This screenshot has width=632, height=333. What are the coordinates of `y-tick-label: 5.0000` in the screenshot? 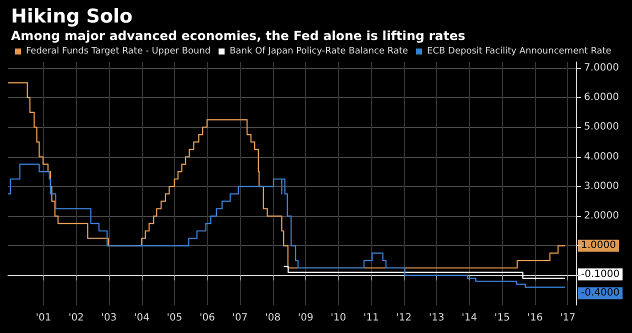 It's located at (601, 127).